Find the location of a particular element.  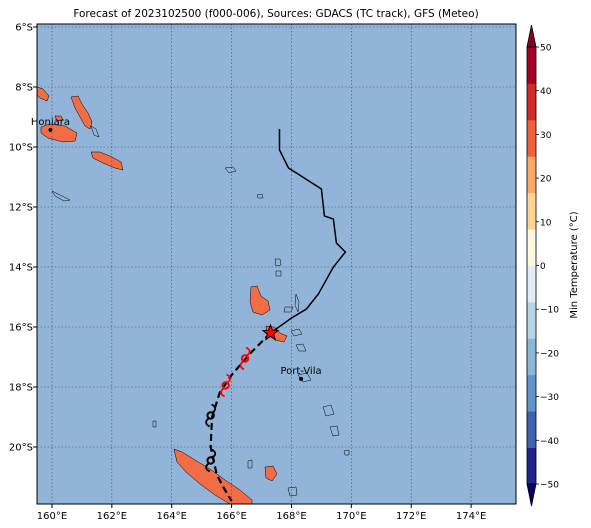

island-new-caledonia is located at coordinates (213, 476).